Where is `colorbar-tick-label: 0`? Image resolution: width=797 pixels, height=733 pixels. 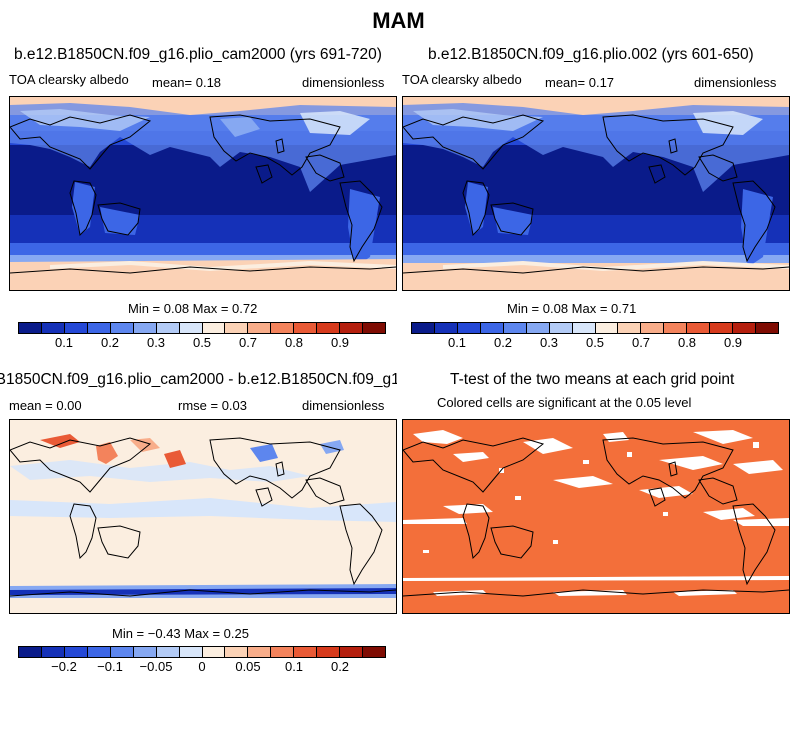 colorbar-tick-label: 0 is located at coordinates (202, 666).